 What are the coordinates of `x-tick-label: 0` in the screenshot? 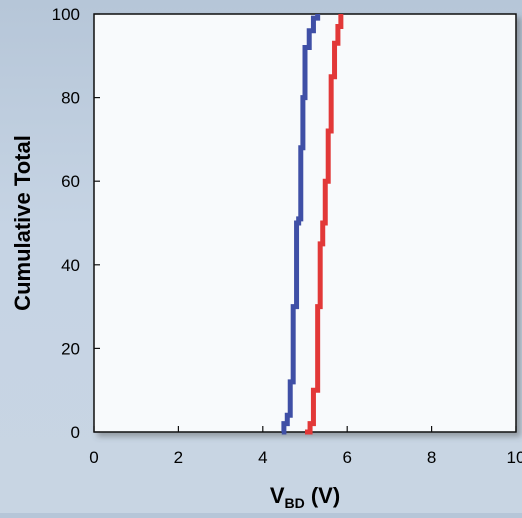 It's located at (93, 457).